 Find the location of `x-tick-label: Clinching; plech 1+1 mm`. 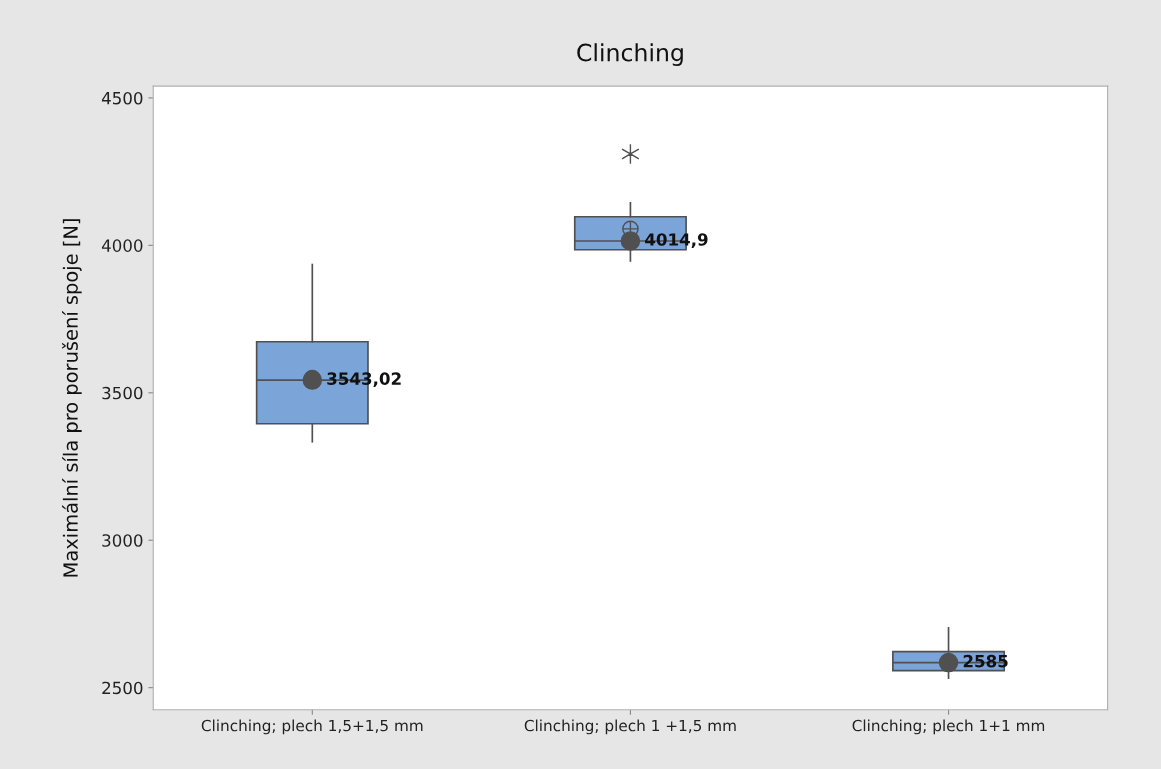

x-tick-label: Clinching; plech 1+1 mm is located at coordinates (948, 727).